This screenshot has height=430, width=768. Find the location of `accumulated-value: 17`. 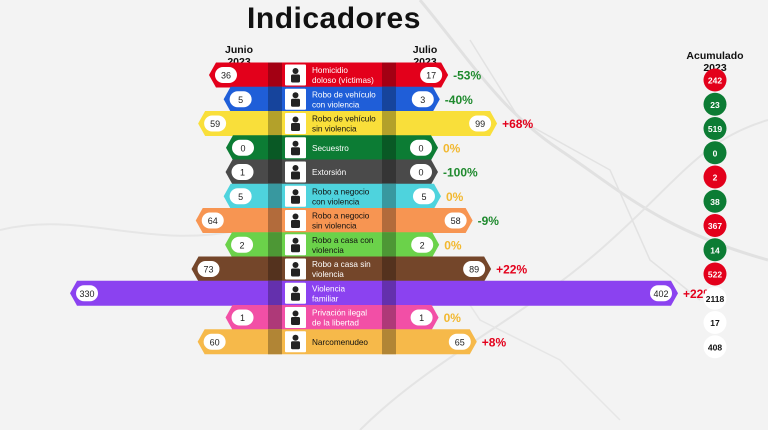

accumulated-value: 17 is located at coordinates (715, 323).